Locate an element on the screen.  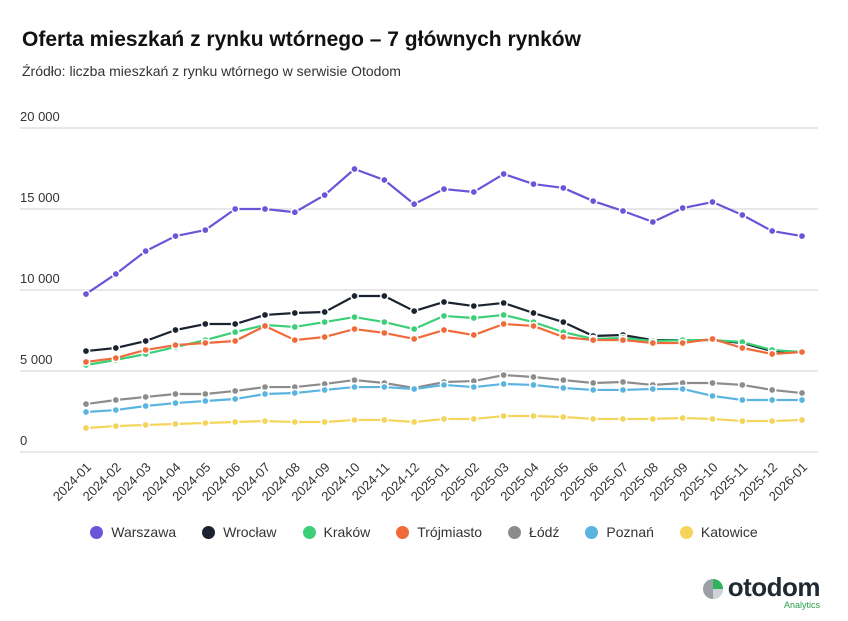
series-Katowice is located at coordinates (444, 422).